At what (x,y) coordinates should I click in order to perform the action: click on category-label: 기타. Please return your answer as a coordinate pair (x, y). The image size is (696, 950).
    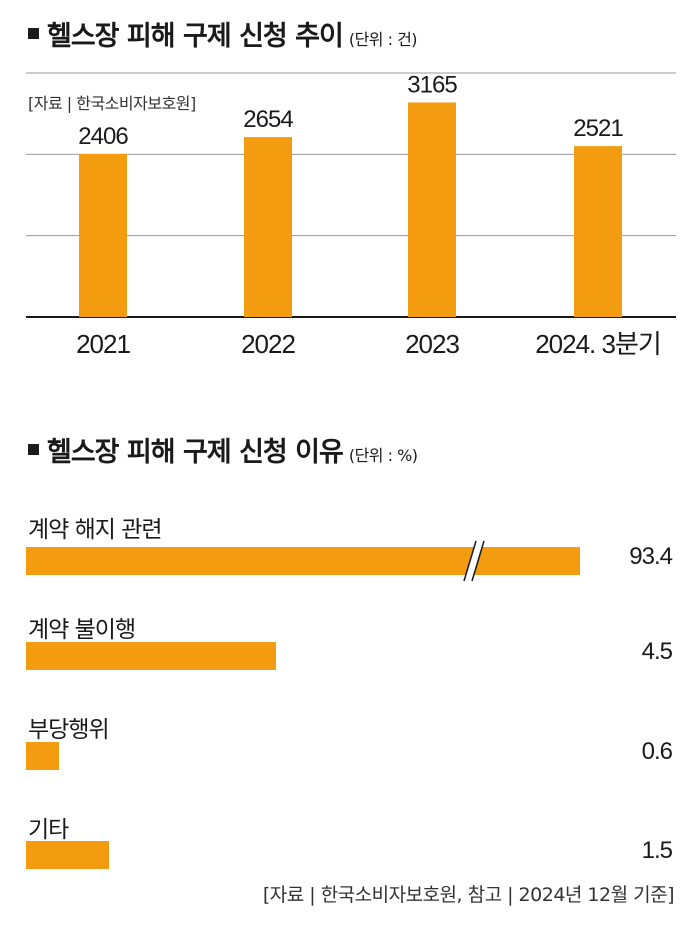
    Looking at the image, I should click on (48, 830).